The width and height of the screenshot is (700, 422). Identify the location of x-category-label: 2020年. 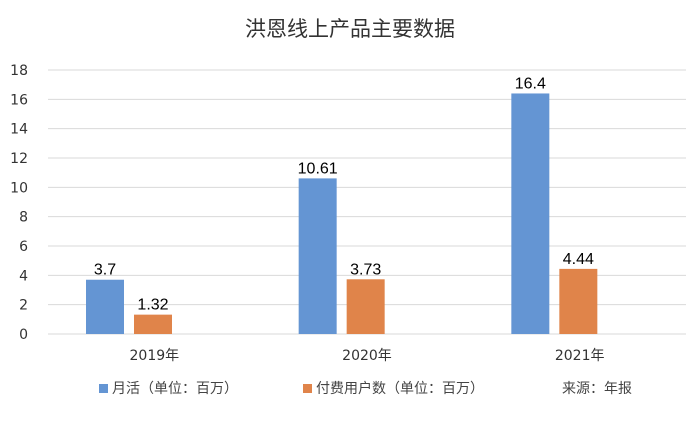
(367, 356).